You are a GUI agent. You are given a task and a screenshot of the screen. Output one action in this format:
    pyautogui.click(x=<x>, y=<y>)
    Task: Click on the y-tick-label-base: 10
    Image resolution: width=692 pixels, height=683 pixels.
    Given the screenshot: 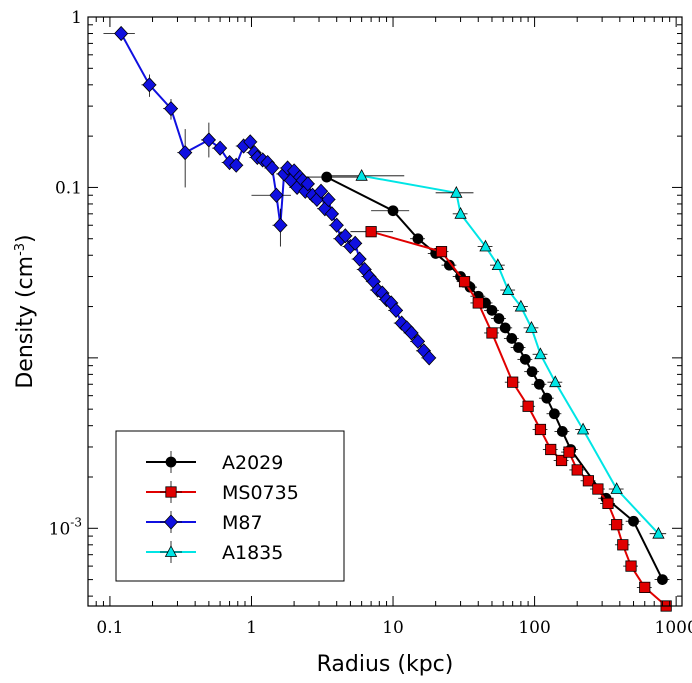 What is the action you would take?
    pyautogui.click(x=60, y=529)
    